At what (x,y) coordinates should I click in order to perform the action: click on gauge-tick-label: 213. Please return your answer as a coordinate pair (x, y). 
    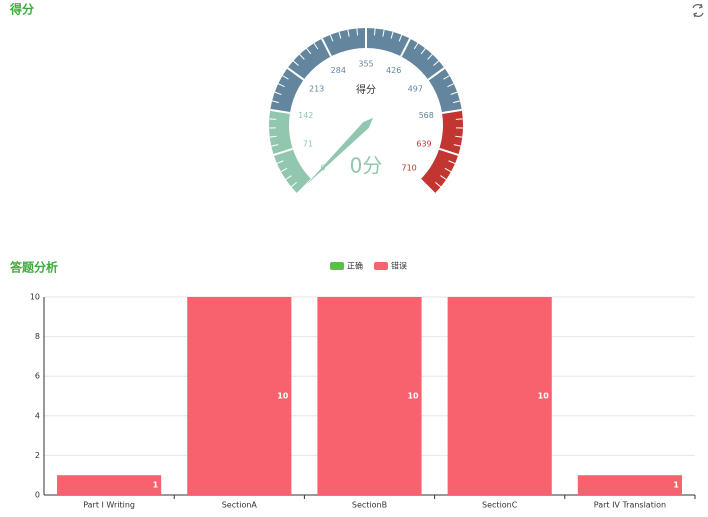
    Looking at the image, I should click on (316, 89).